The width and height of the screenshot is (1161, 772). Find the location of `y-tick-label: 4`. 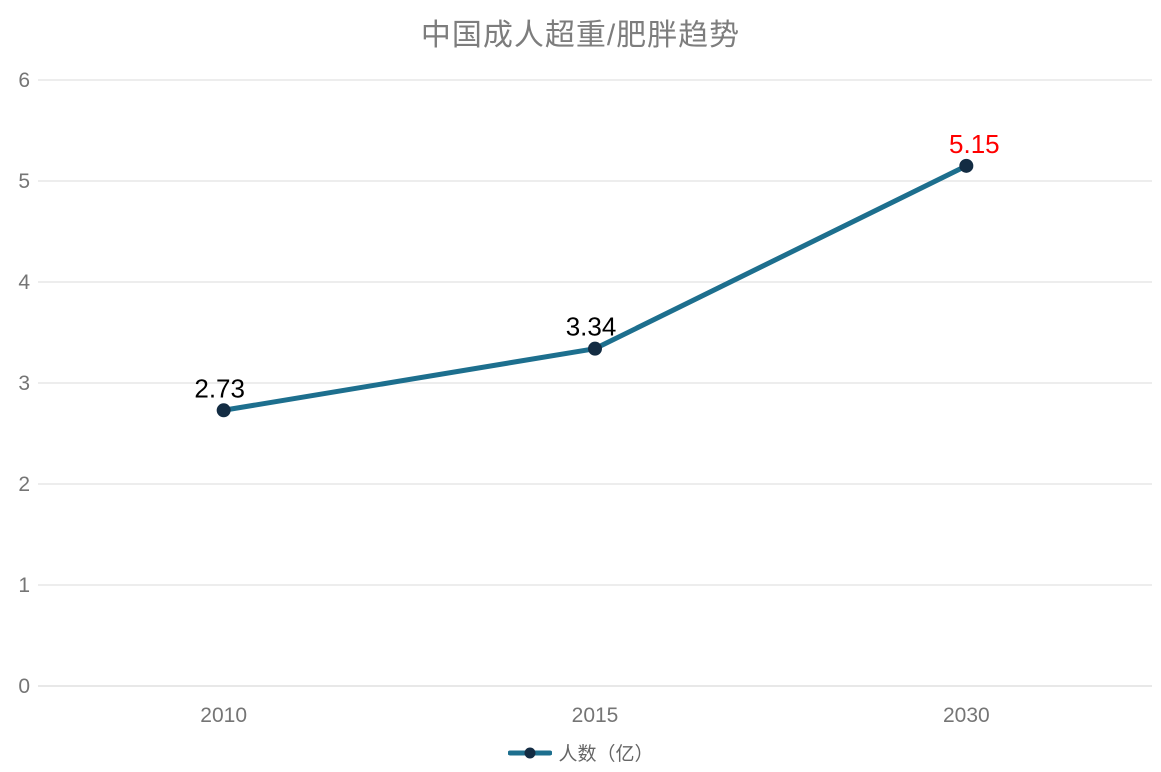

y-tick-label: 4 is located at coordinates (24, 282).